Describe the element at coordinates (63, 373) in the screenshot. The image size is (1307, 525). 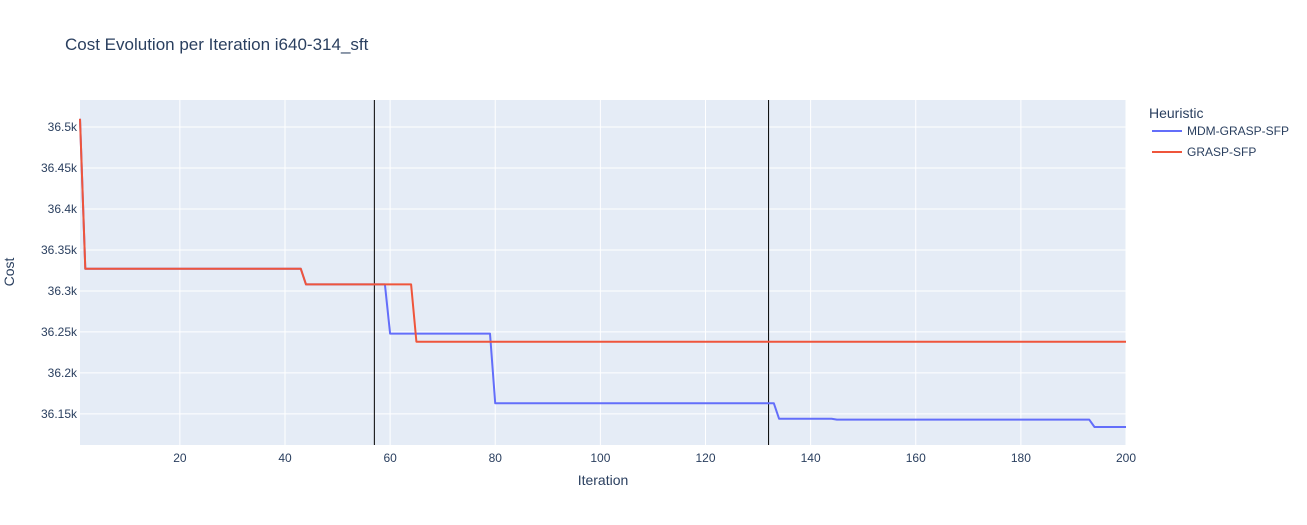
I see `y-tick-label: 36.2k` at that location.